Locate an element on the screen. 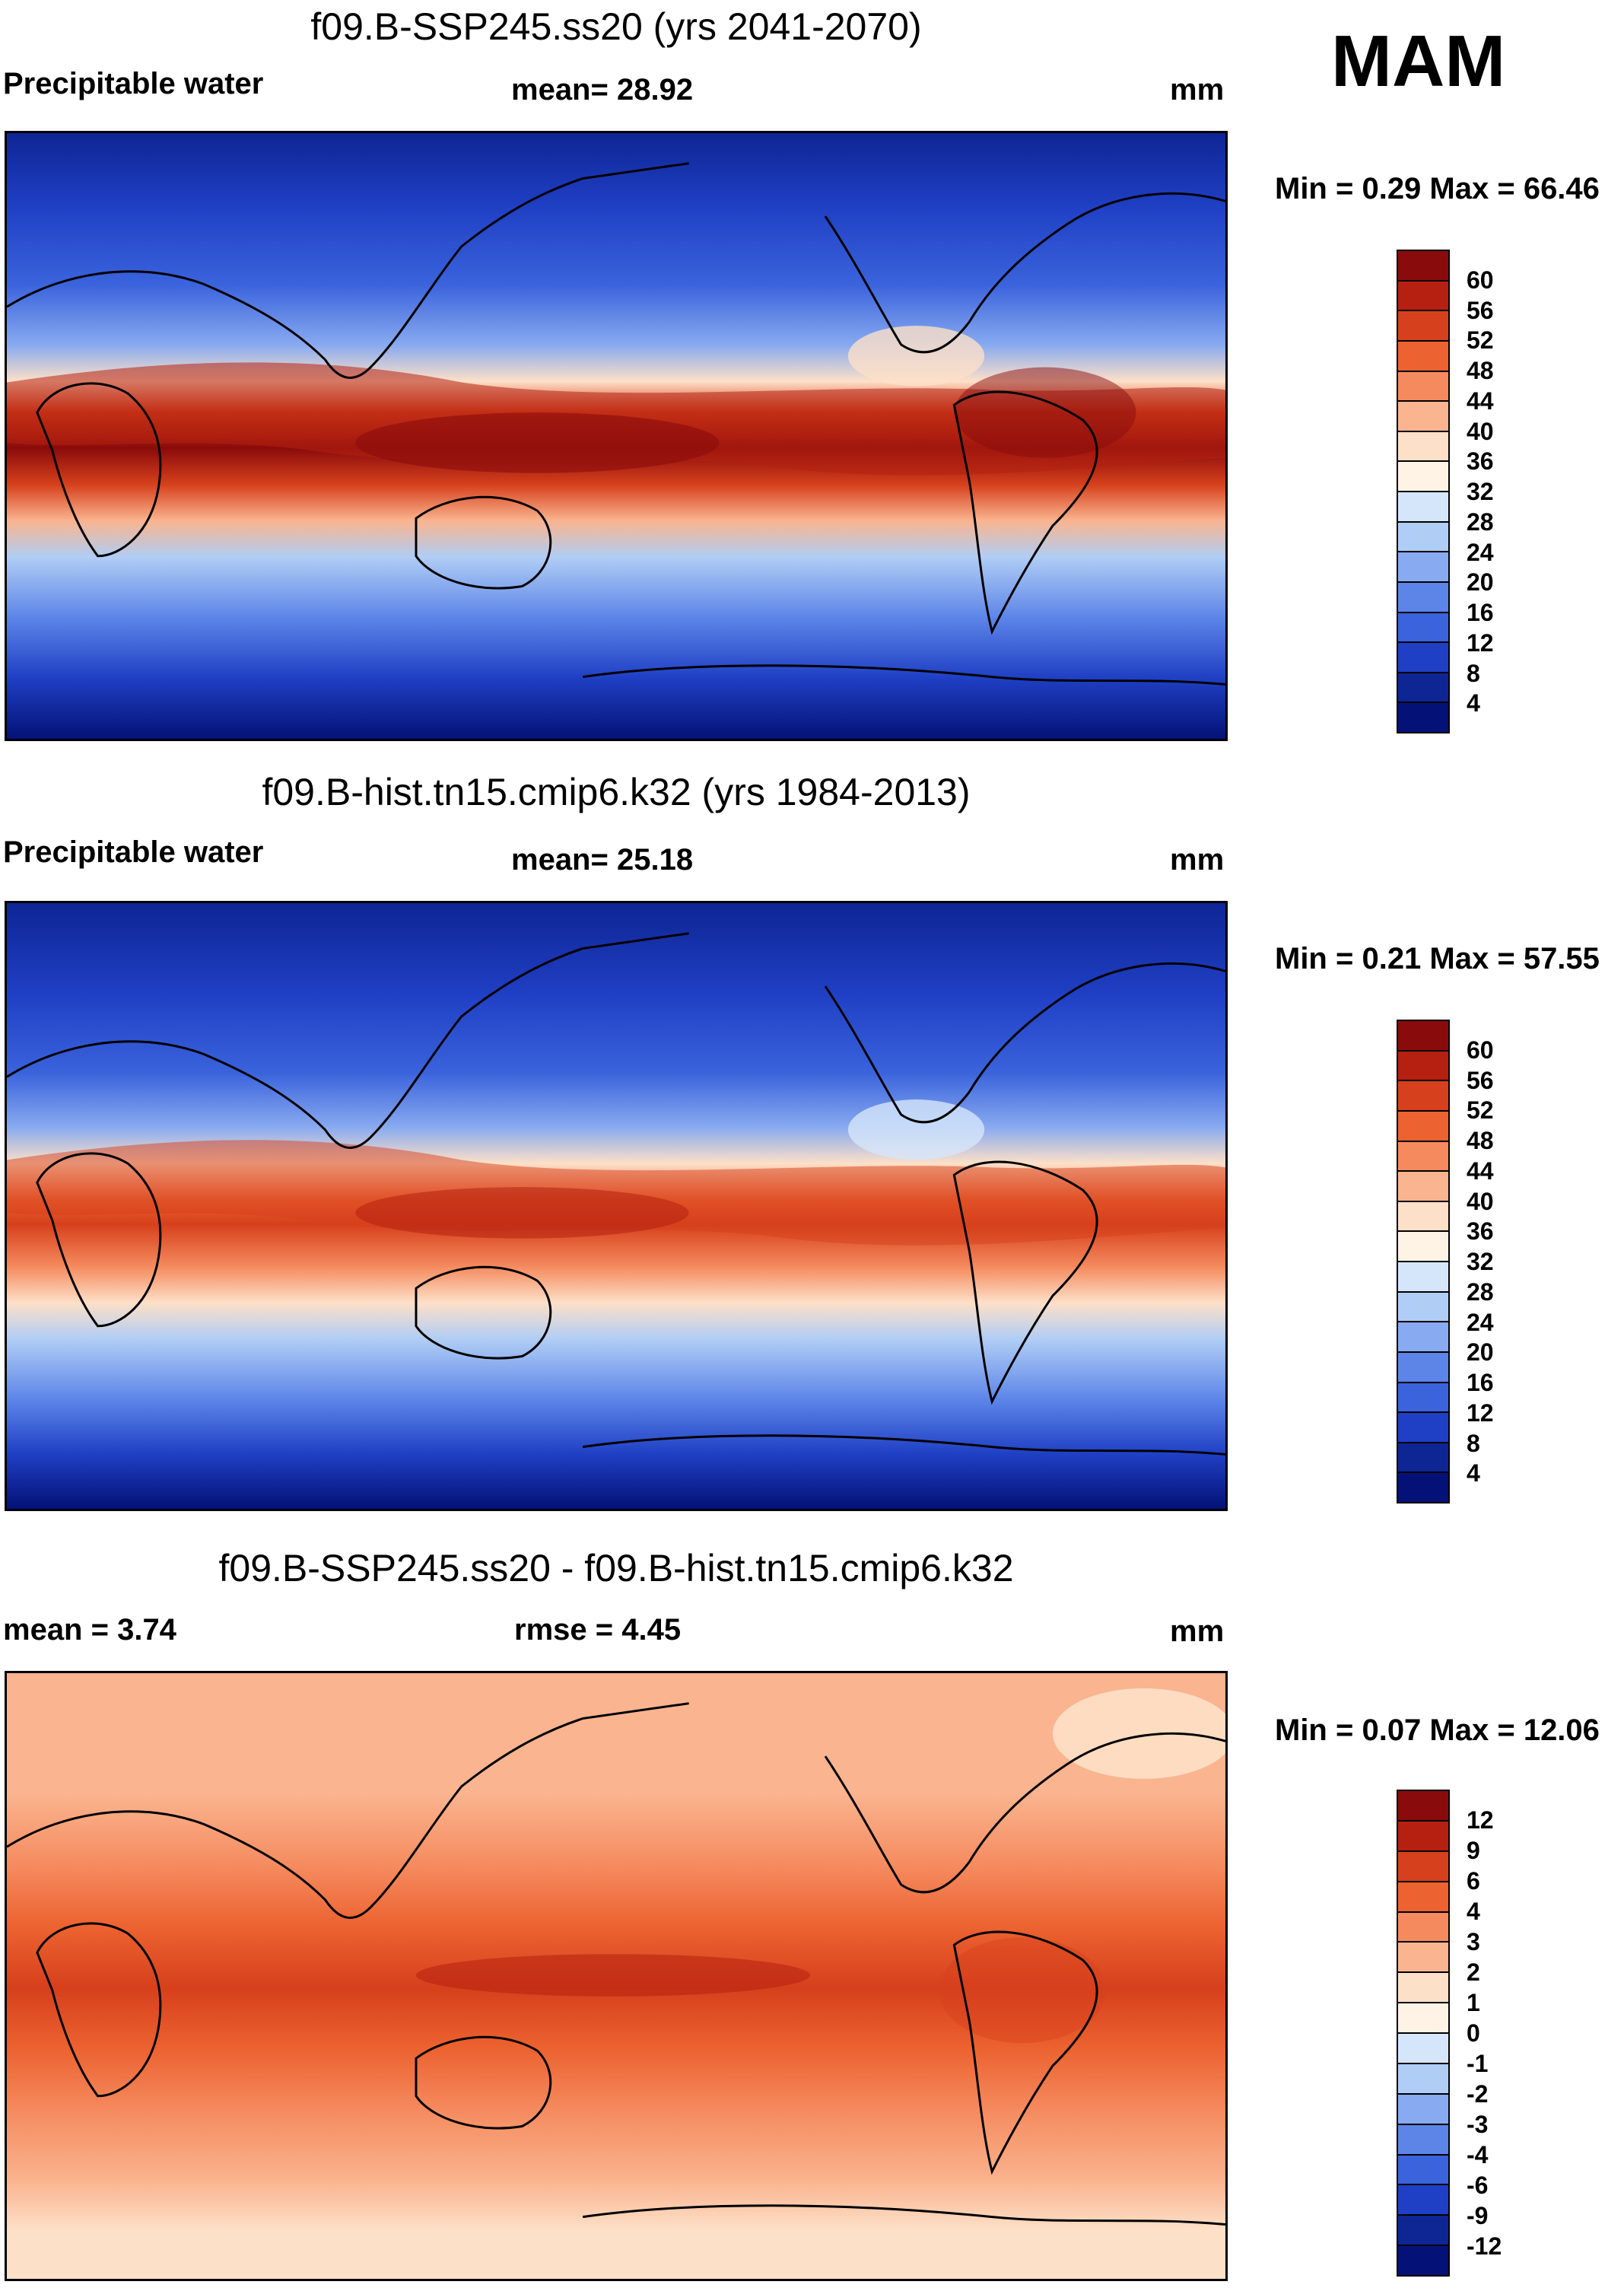 This screenshot has width=1624, height=2291. colorbar-tick-label: -12 is located at coordinates (1484, 2246).